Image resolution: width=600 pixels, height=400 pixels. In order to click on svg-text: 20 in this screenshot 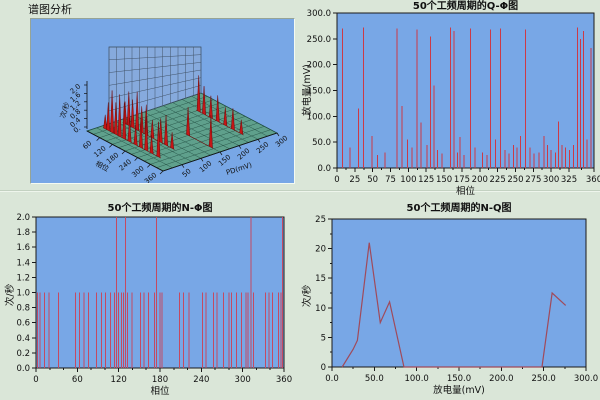, I will do `click(320, 250)`.